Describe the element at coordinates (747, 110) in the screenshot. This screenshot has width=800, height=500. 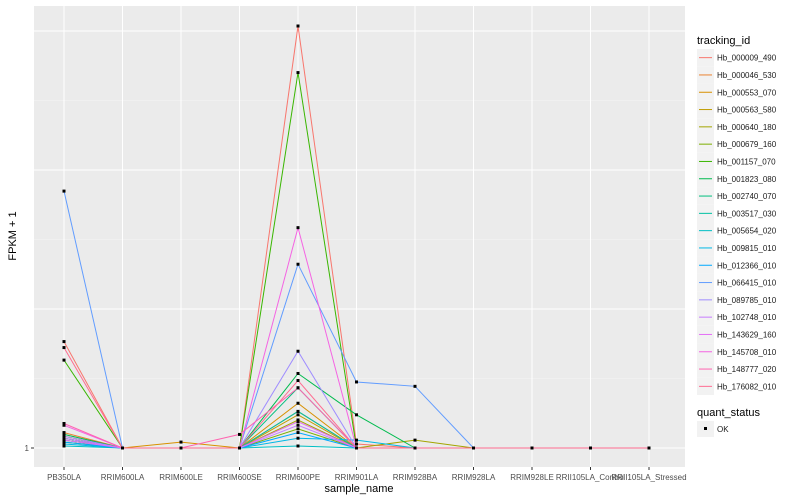
I see `legend-item-label: Hb_000563_580` at that location.